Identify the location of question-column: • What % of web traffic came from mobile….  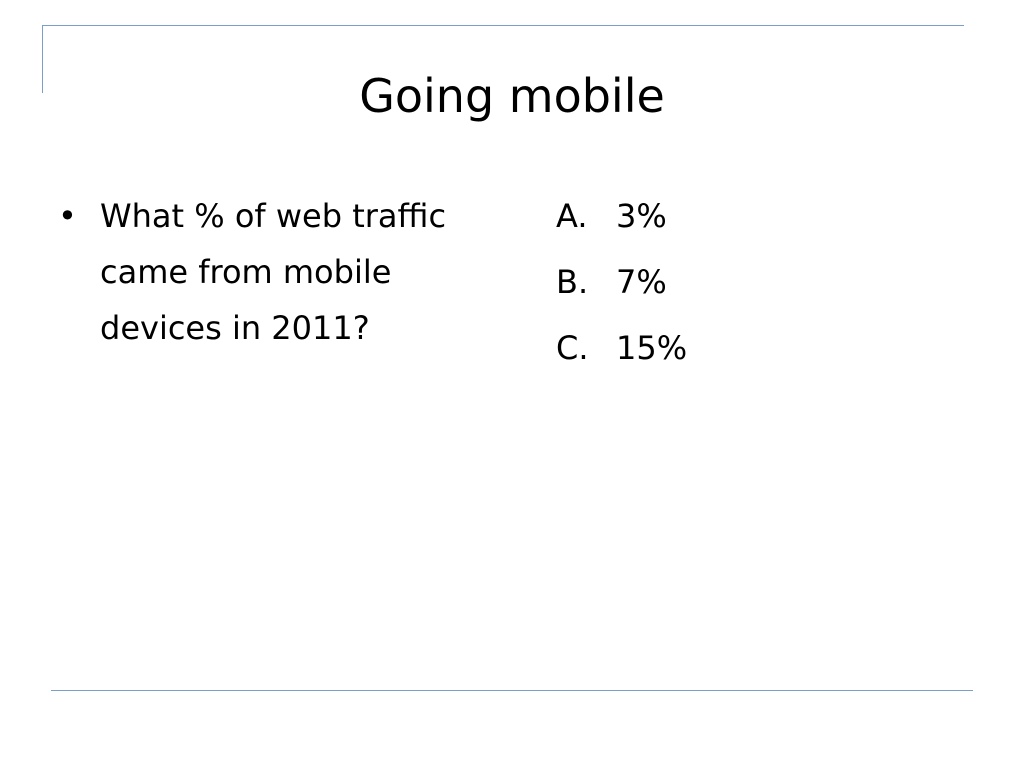
(293, 272).